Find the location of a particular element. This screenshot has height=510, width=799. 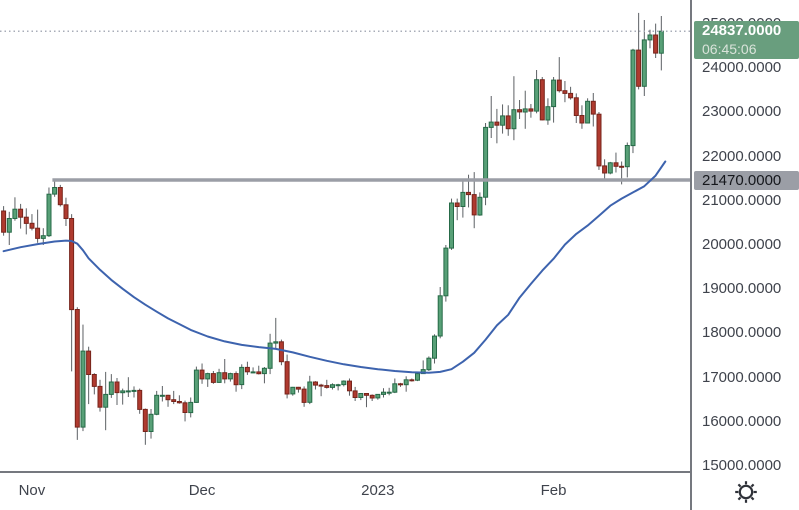

axis-corner is located at coordinates (745, 491).